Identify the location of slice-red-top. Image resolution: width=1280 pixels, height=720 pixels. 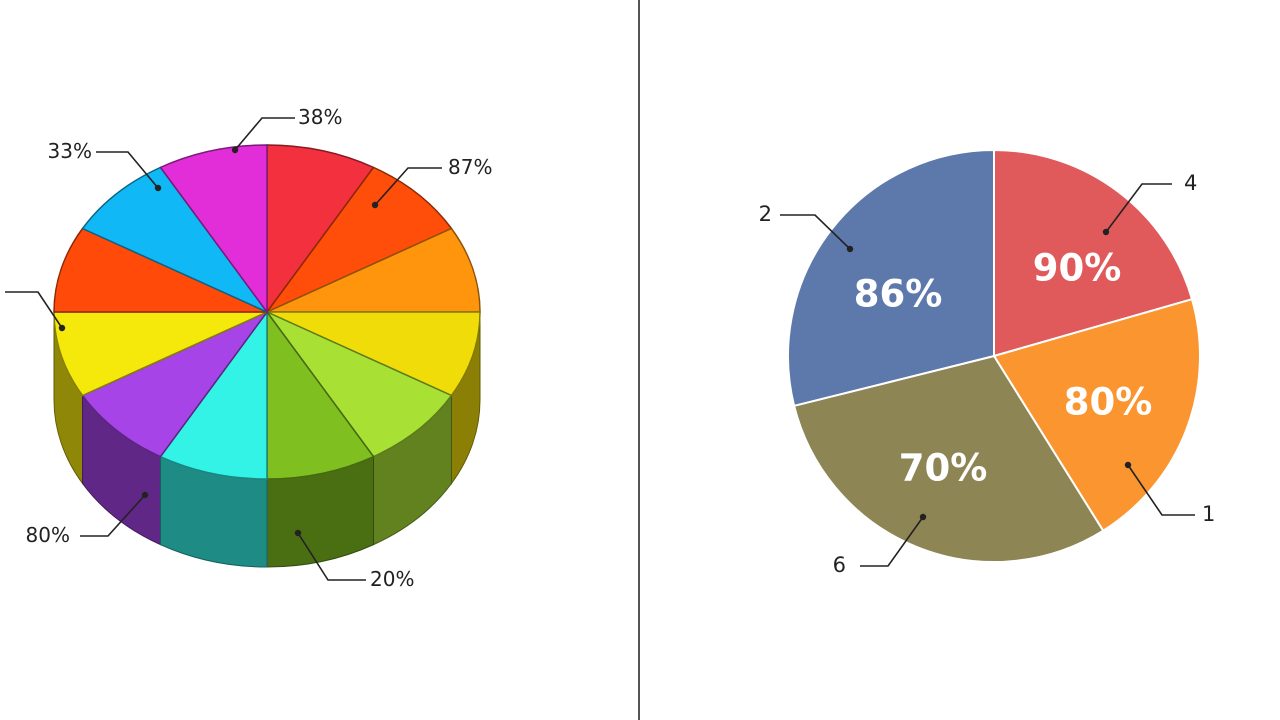
(320, 229).